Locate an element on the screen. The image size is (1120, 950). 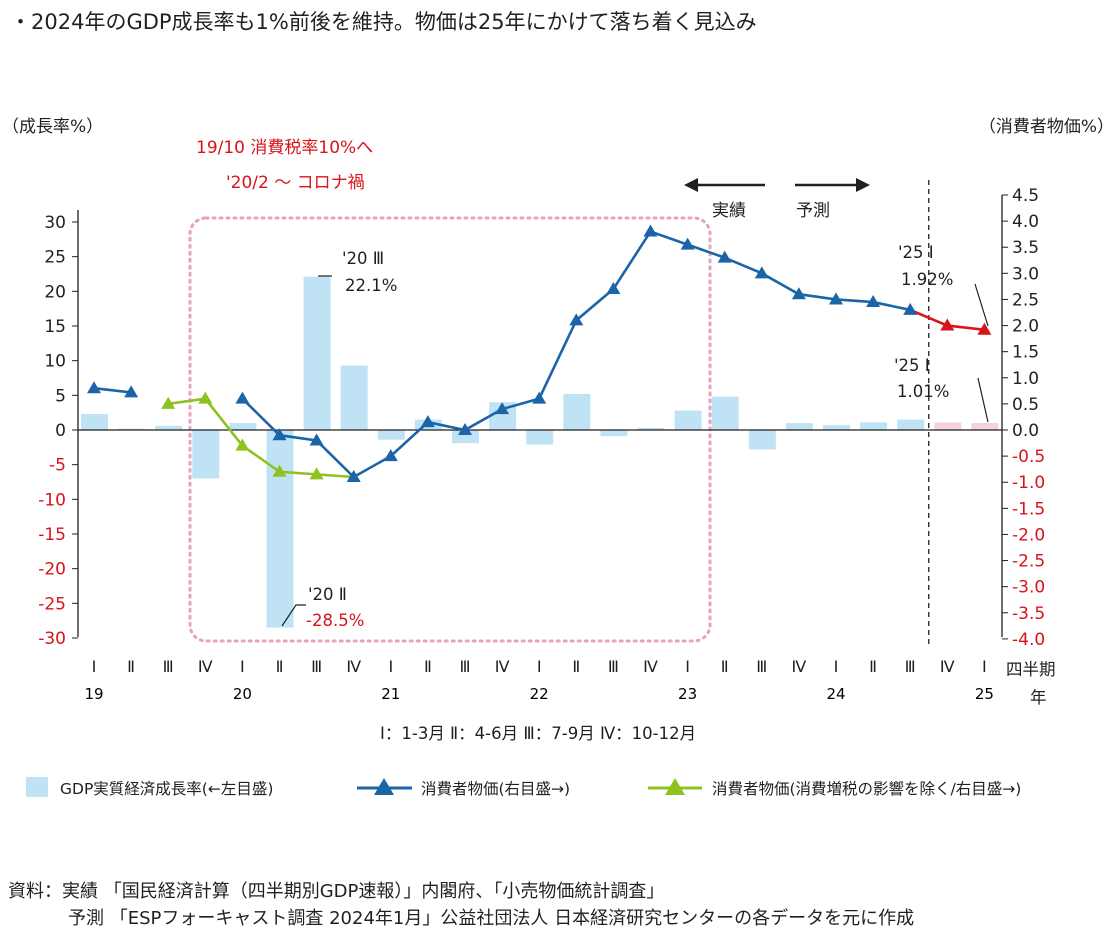
y-right-tick-label: 1.0 is located at coordinates (1025, 379).